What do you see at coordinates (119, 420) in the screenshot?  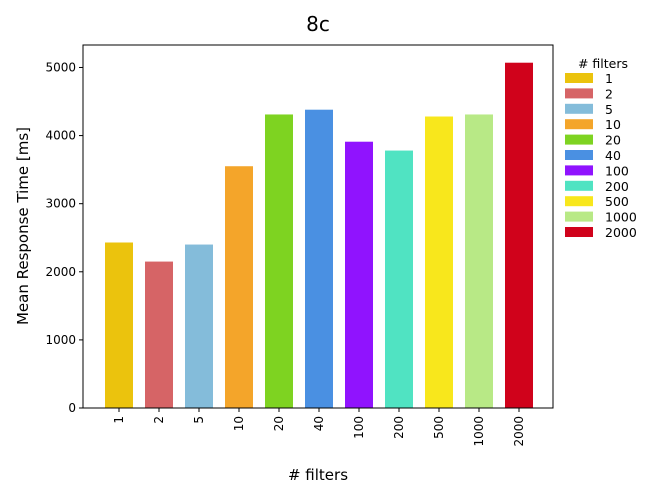 I see `x-tick-label: 1` at bounding box center [119, 420].